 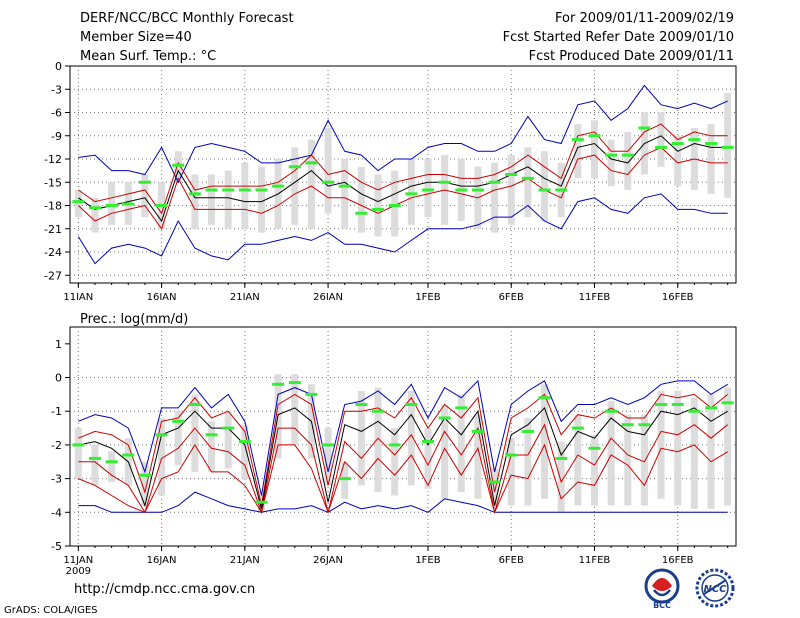 What do you see at coordinates (78, 296) in the screenshot?
I see `x-tick-label: 11JAN` at bounding box center [78, 296].